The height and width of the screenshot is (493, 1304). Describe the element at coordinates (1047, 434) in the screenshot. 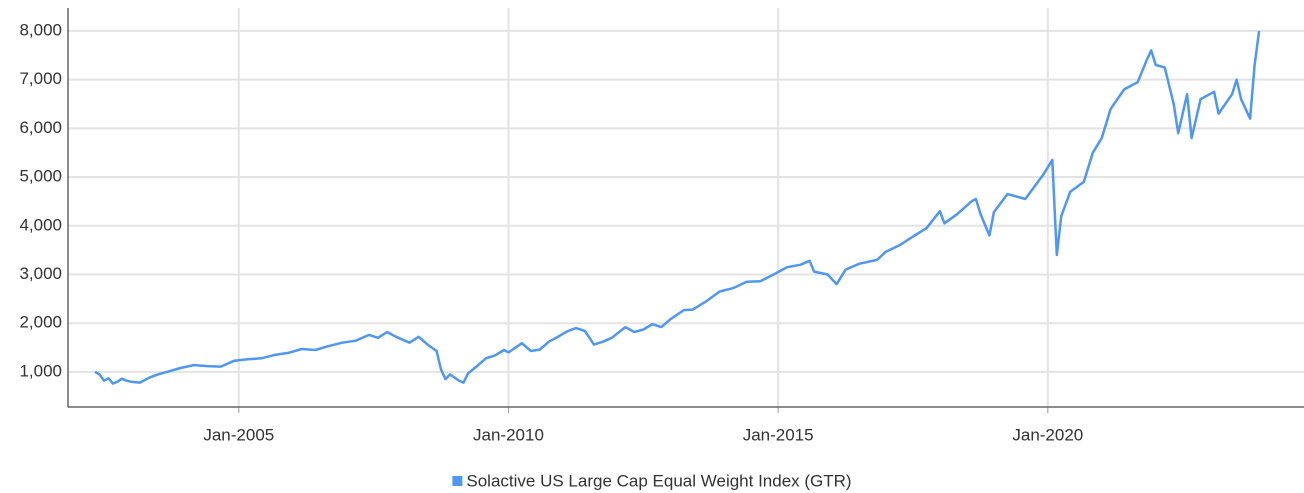

I see `x-tick-label: Jan-2020` at that location.